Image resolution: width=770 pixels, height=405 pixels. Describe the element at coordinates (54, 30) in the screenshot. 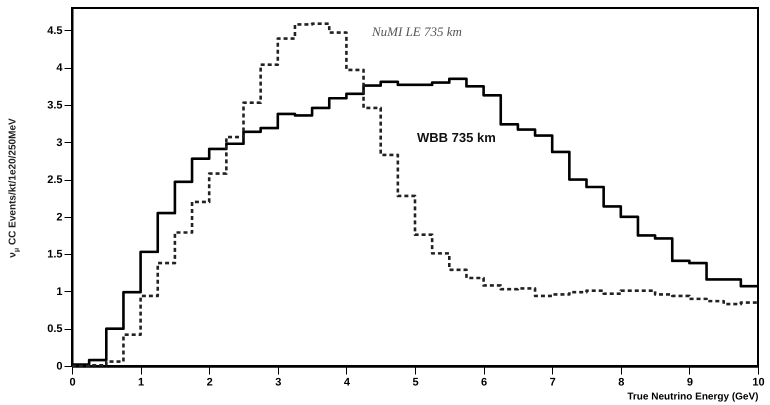

I see `y-tick-label: 4.5` at that location.